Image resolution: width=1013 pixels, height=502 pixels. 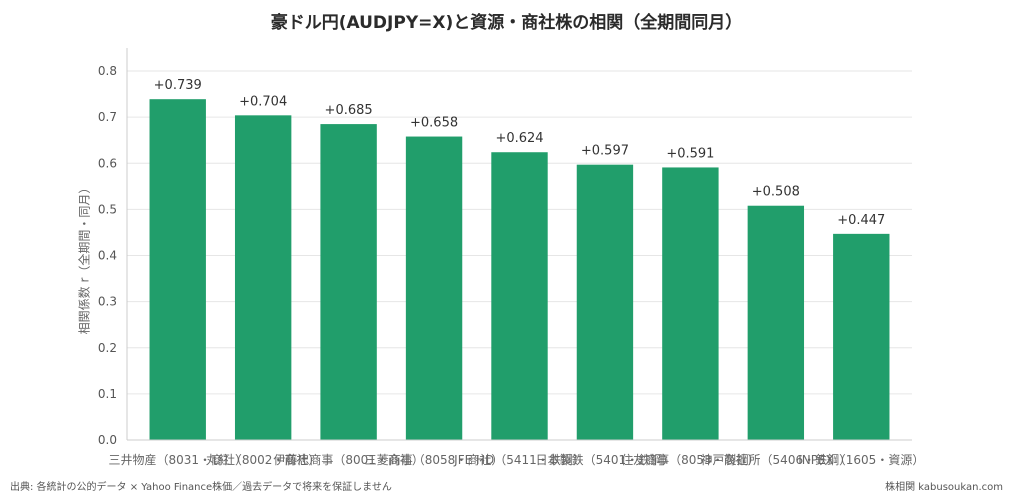 What do you see at coordinates (107, 163) in the screenshot?
I see `y-tick-label: 0.6` at bounding box center [107, 163].